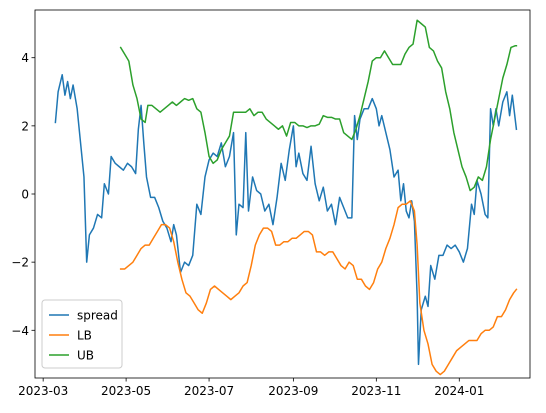 This screenshot has width=546, height=413. I want to click on x-tick-label: 2023-09, so click(293, 391).